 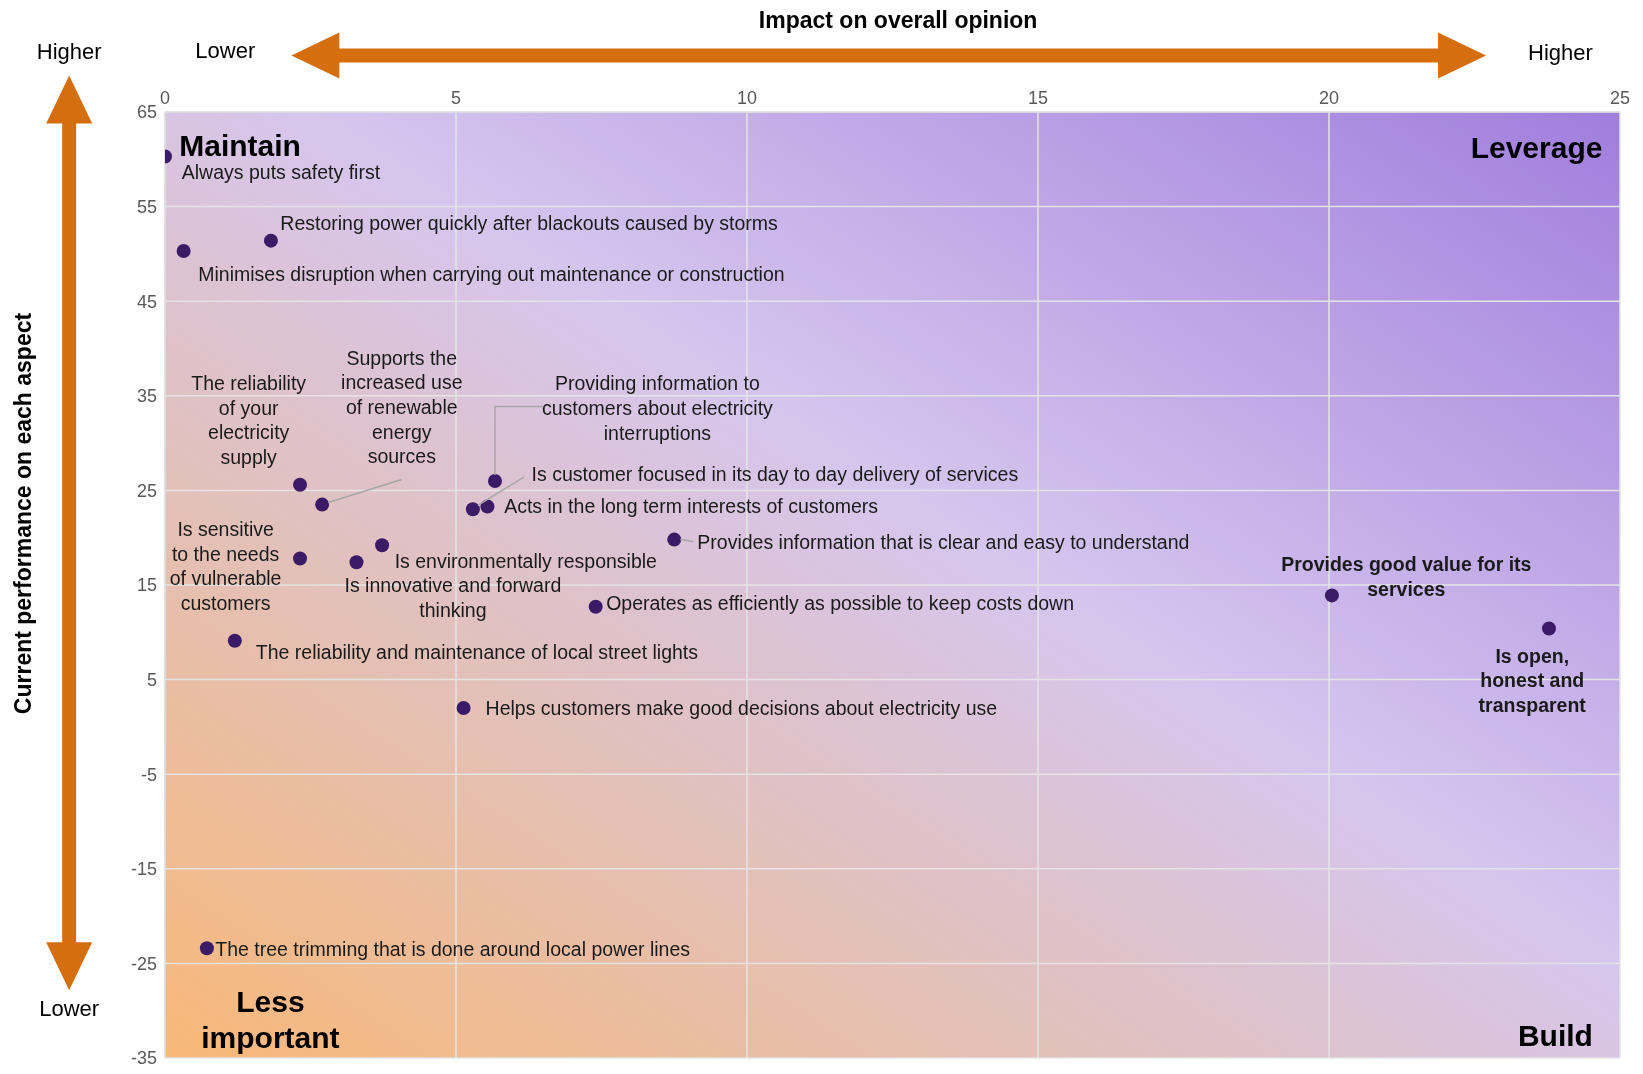 What do you see at coordinates (898, 19) in the screenshot?
I see `x-axis-title: Impact on overall opinion` at bounding box center [898, 19].